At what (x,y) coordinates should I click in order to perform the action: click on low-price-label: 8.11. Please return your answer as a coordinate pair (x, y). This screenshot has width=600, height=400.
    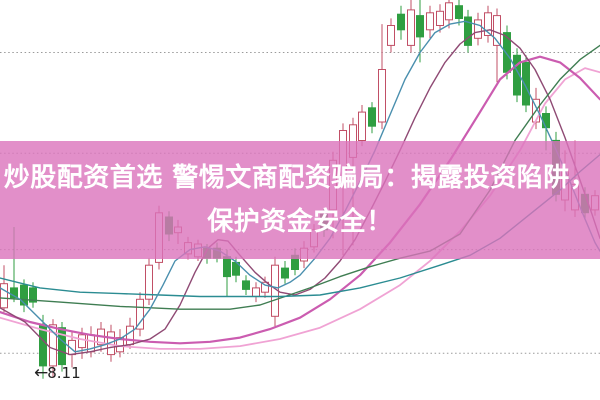
    Looking at the image, I should click on (64, 373).